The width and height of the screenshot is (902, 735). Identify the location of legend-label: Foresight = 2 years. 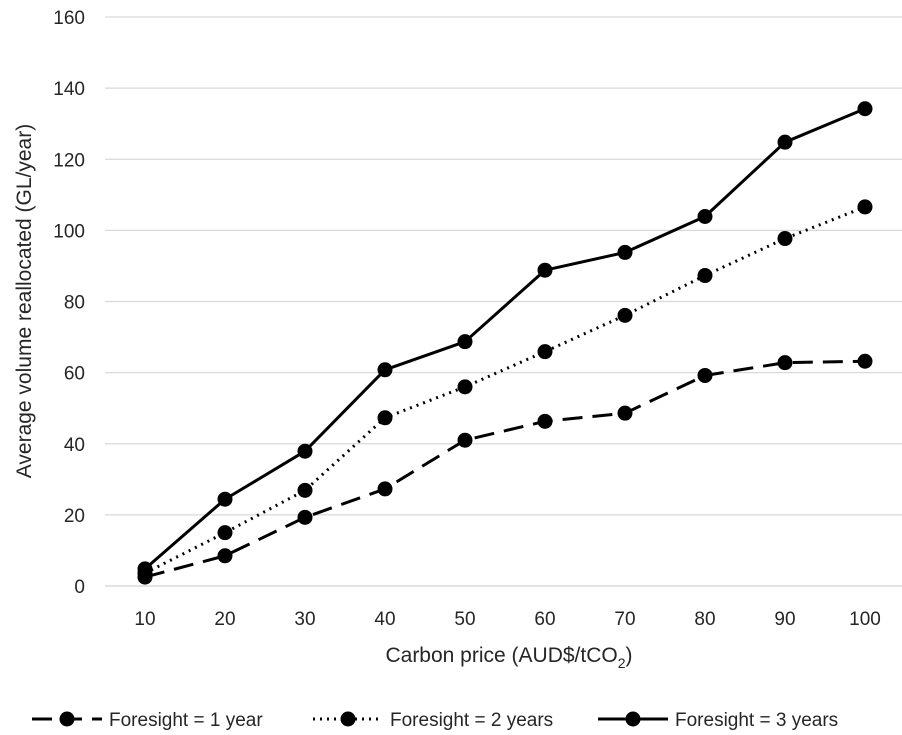
(471, 720).